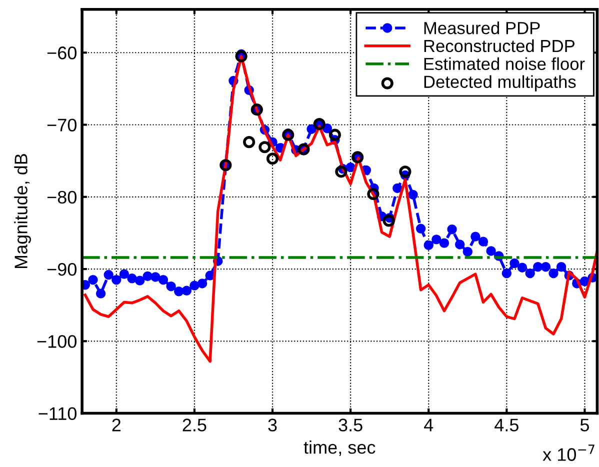  I want to click on legend-label: Measured PDP, so click(482, 27).